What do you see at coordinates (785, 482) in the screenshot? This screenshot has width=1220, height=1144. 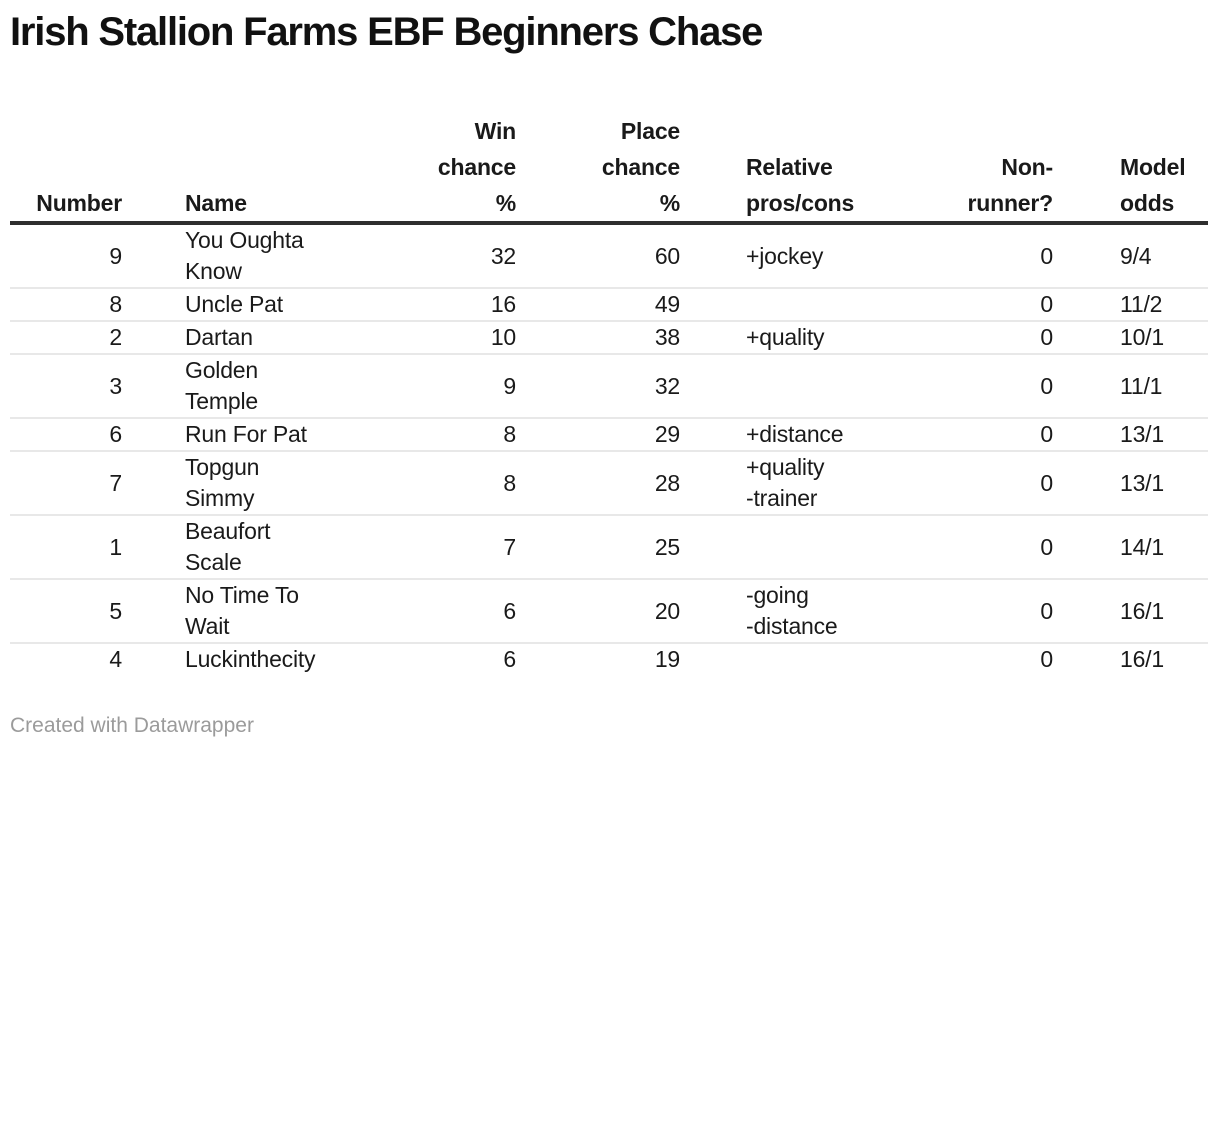 I see `cell-pros-cons: +quality -trainer` at bounding box center [785, 482].